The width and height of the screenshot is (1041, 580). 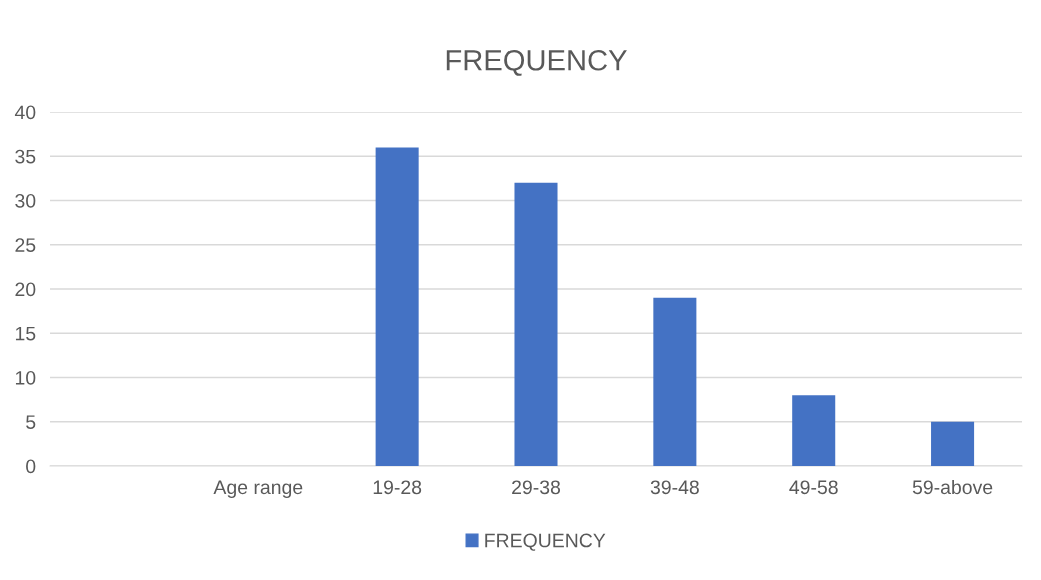 What do you see at coordinates (25, 200) in the screenshot?
I see `y-tick-label: 30` at bounding box center [25, 200].